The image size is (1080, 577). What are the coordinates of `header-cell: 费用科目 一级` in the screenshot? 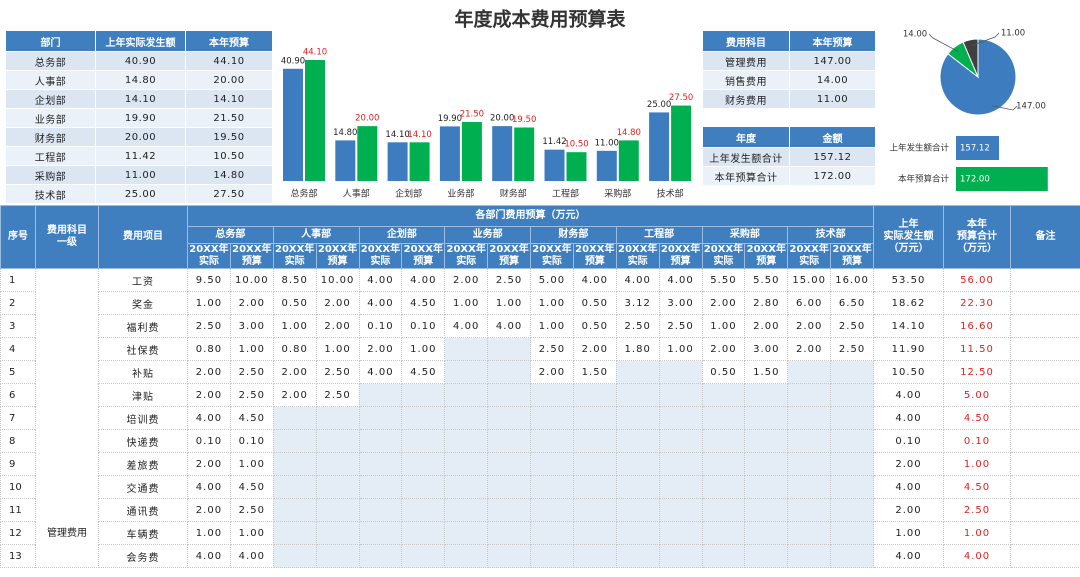 It's located at (67, 237).